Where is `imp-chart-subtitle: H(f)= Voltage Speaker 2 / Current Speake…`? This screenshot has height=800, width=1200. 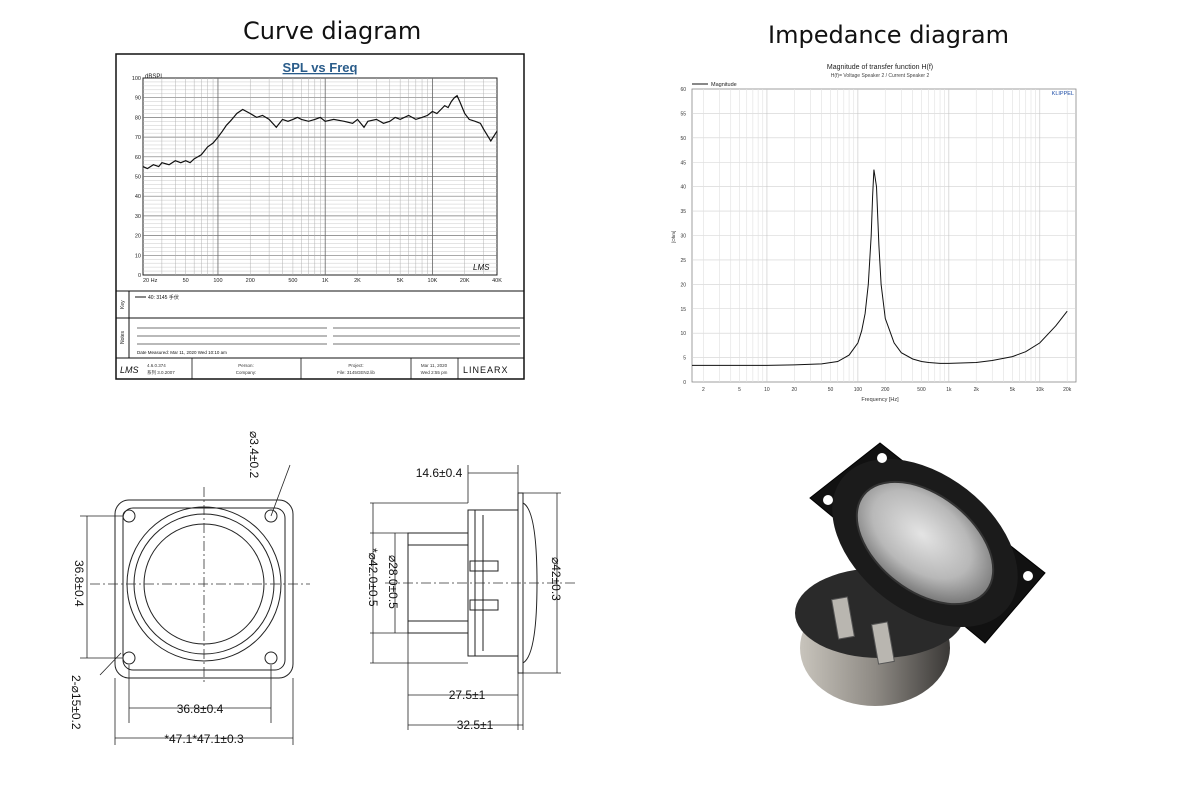 imp-chart-subtitle: H(f)= Voltage Speaker 2 / Current Speake… is located at coordinates (880, 76).